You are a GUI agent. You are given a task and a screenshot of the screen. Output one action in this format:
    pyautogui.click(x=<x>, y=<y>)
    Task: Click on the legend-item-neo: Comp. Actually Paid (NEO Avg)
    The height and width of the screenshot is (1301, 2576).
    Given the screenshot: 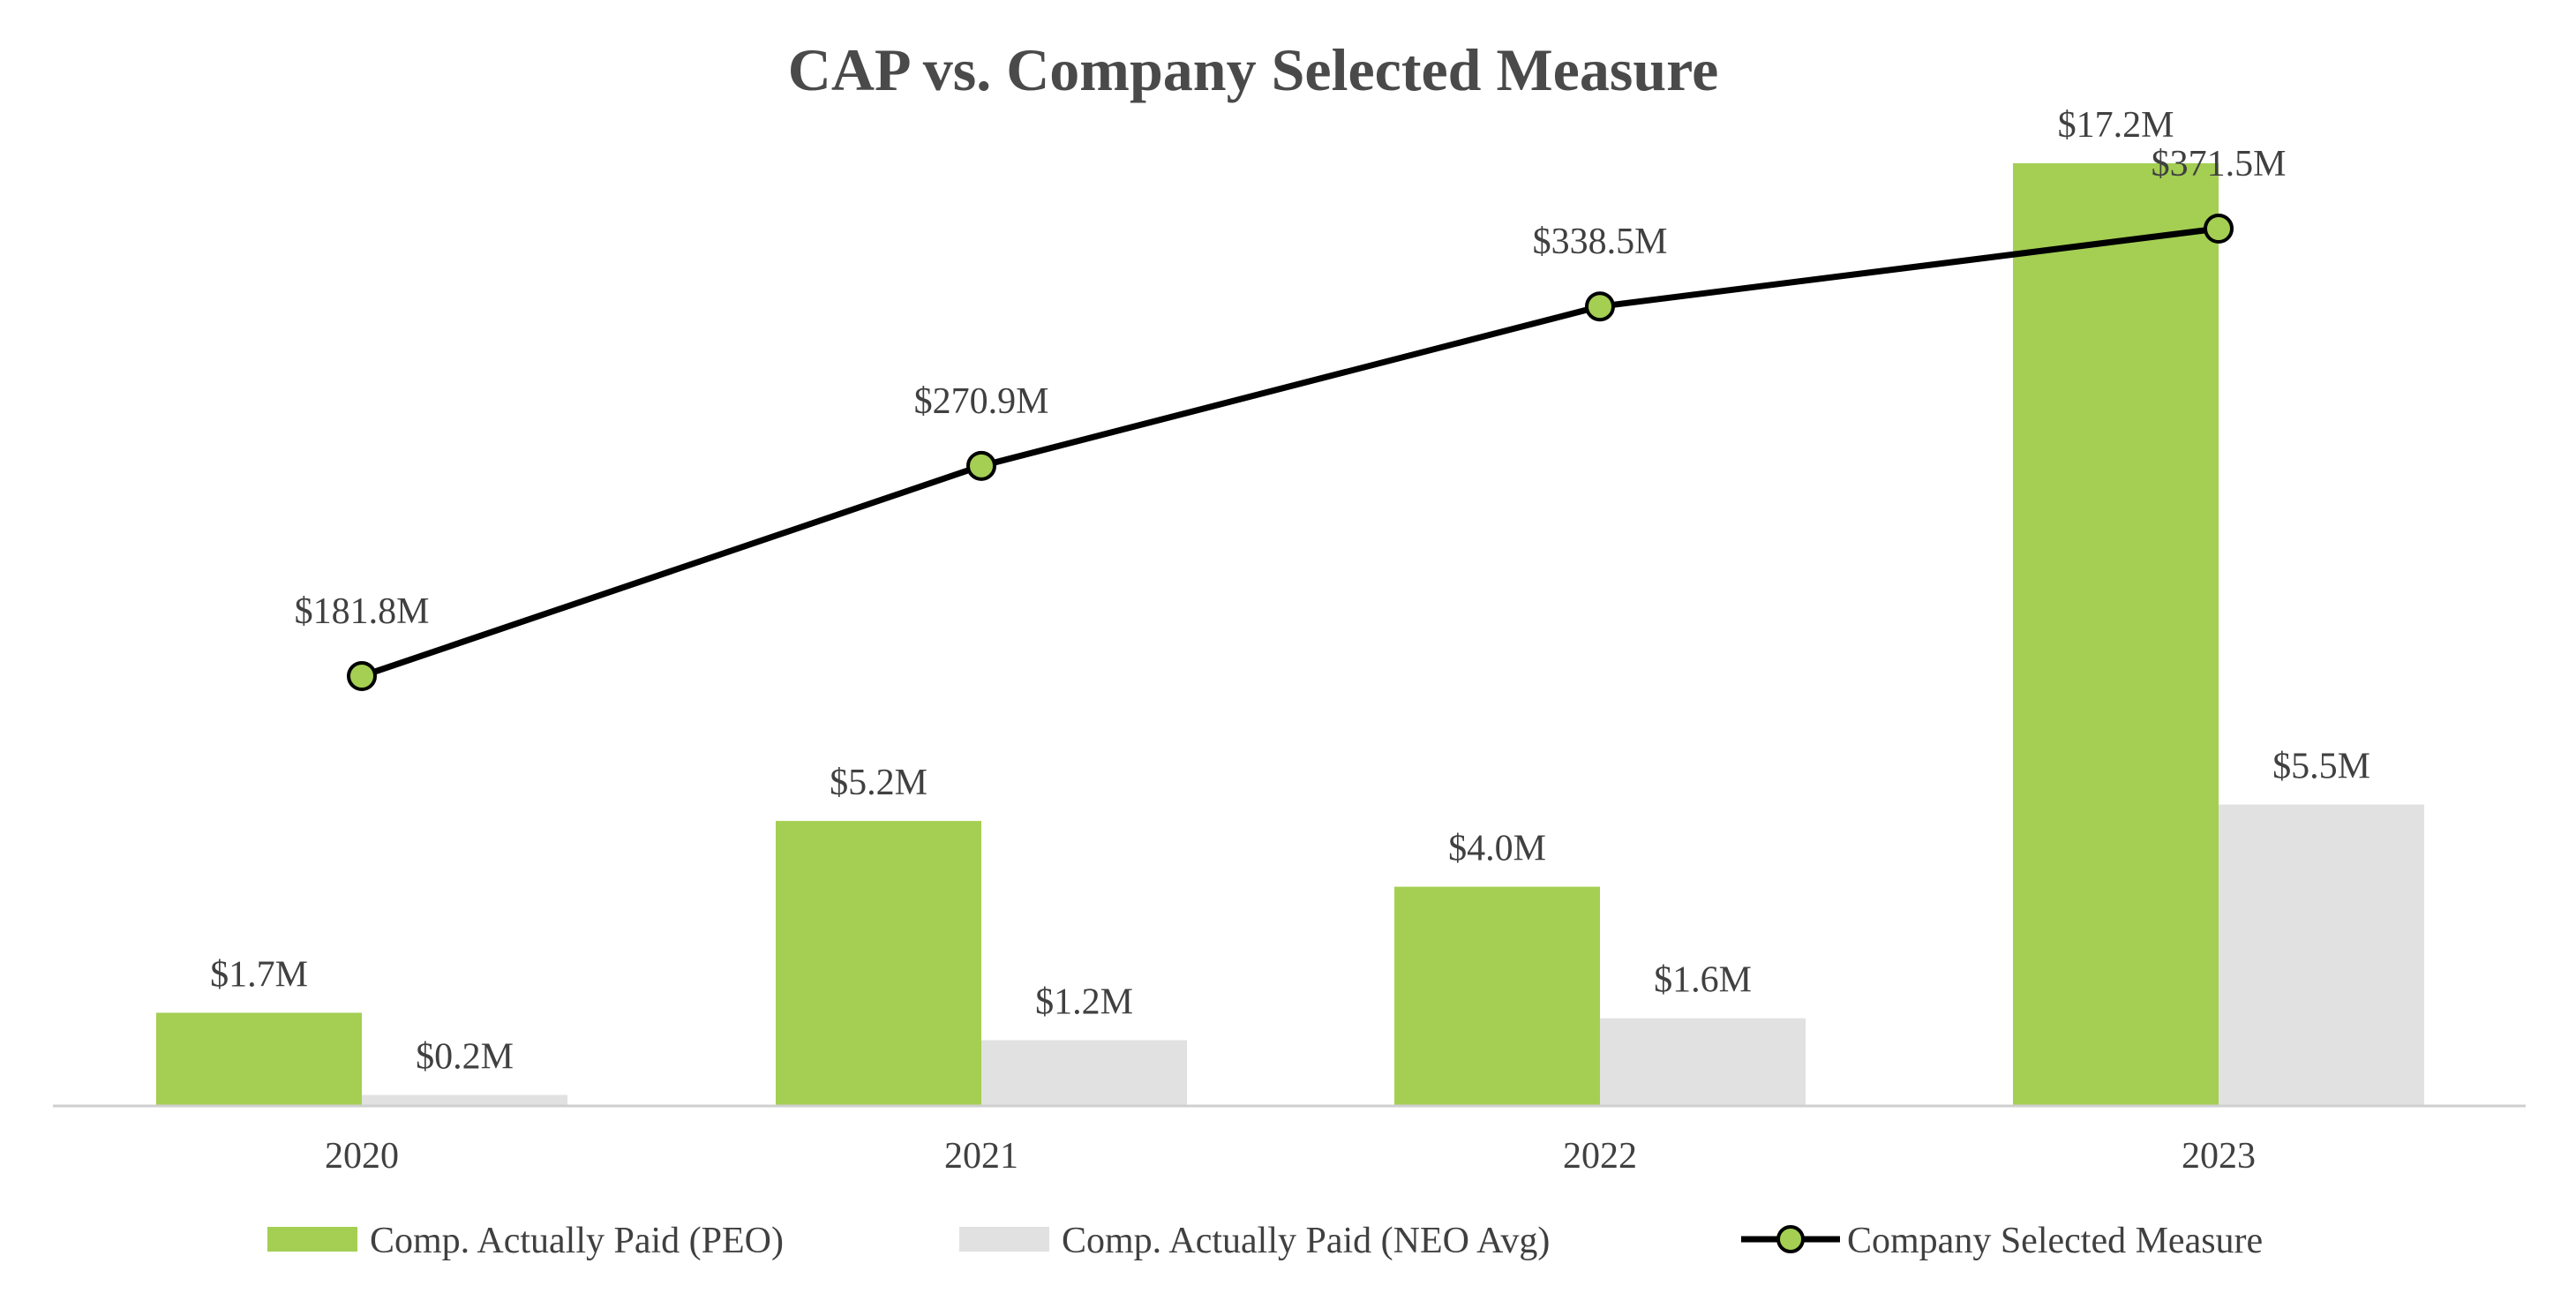 What is the action you would take?
    pyautogui.click(x=1254, y=1241)
    